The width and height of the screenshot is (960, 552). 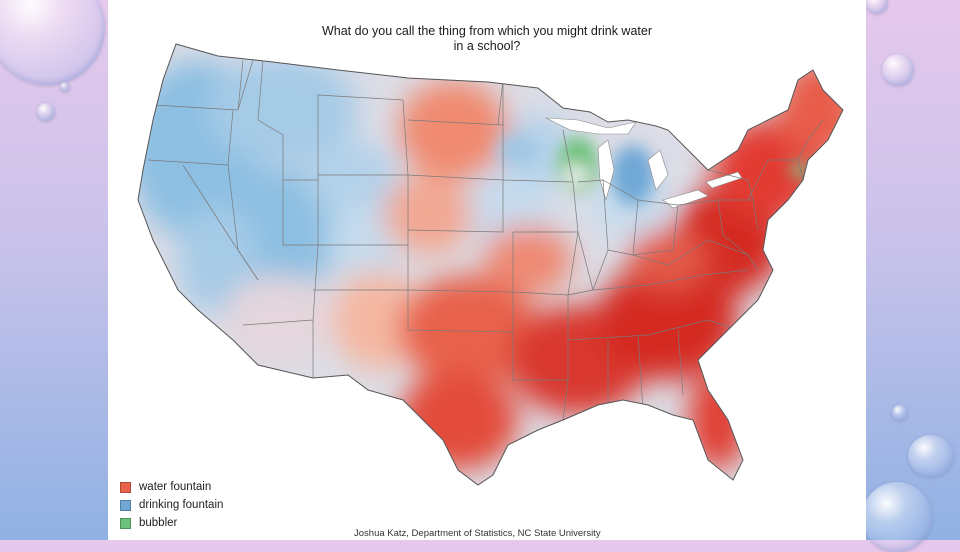 What do you see at coordinates (125, 487) in the screenshot?
I see `legend-swatch-water-fountain` at bounding box center [125, 487].